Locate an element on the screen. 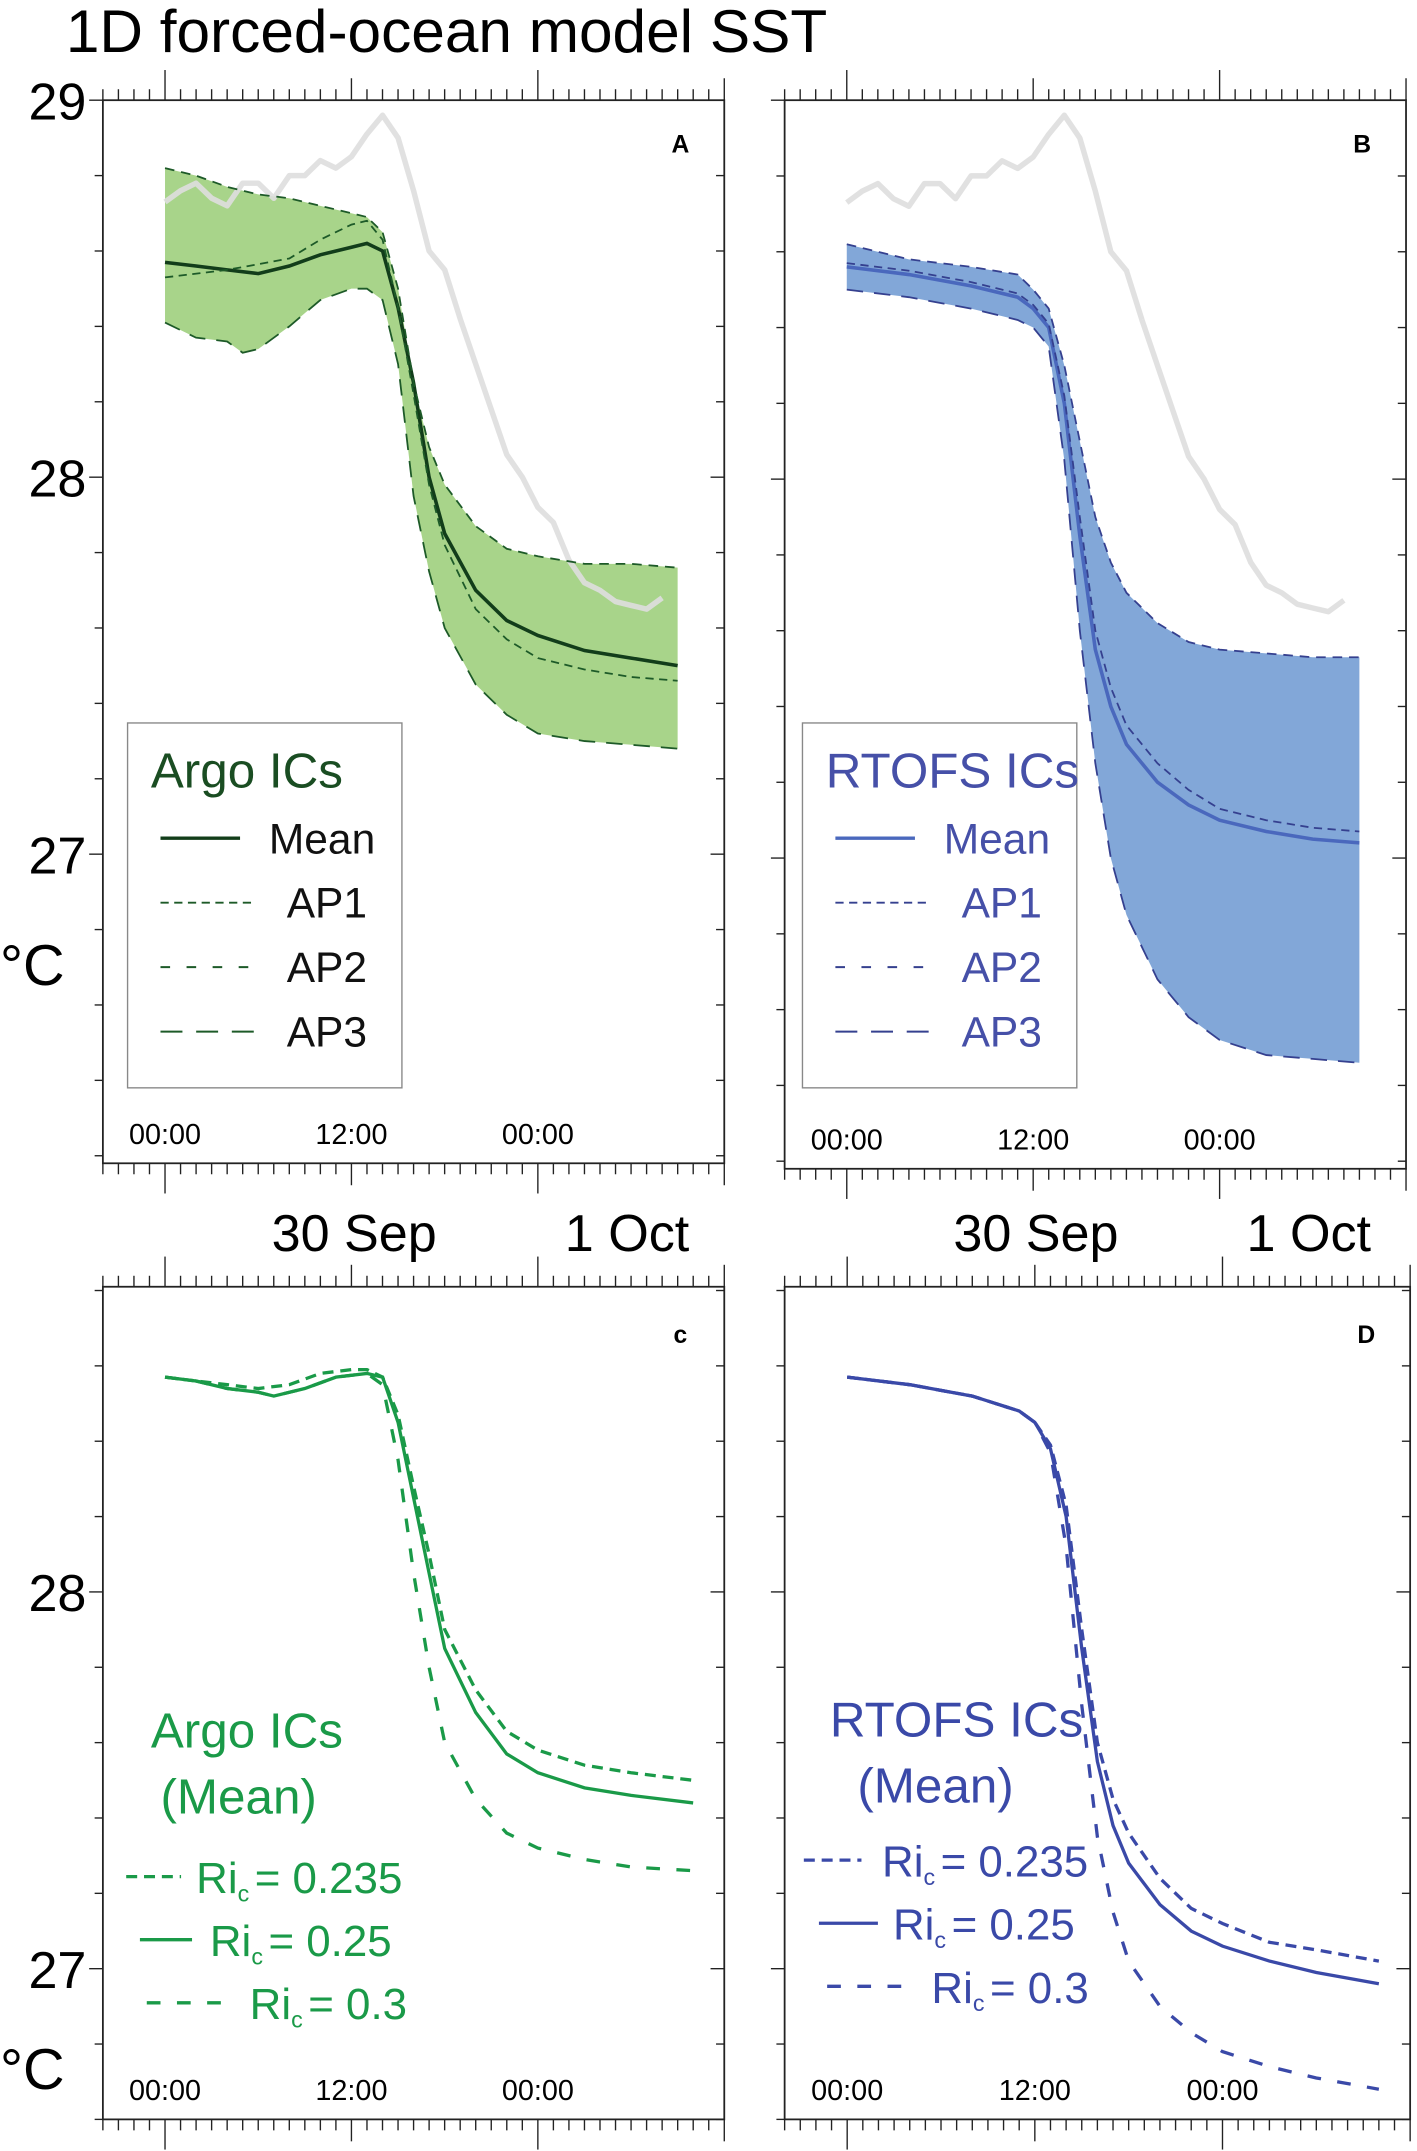  series-line-mean is located at coordinates (1103, 555).